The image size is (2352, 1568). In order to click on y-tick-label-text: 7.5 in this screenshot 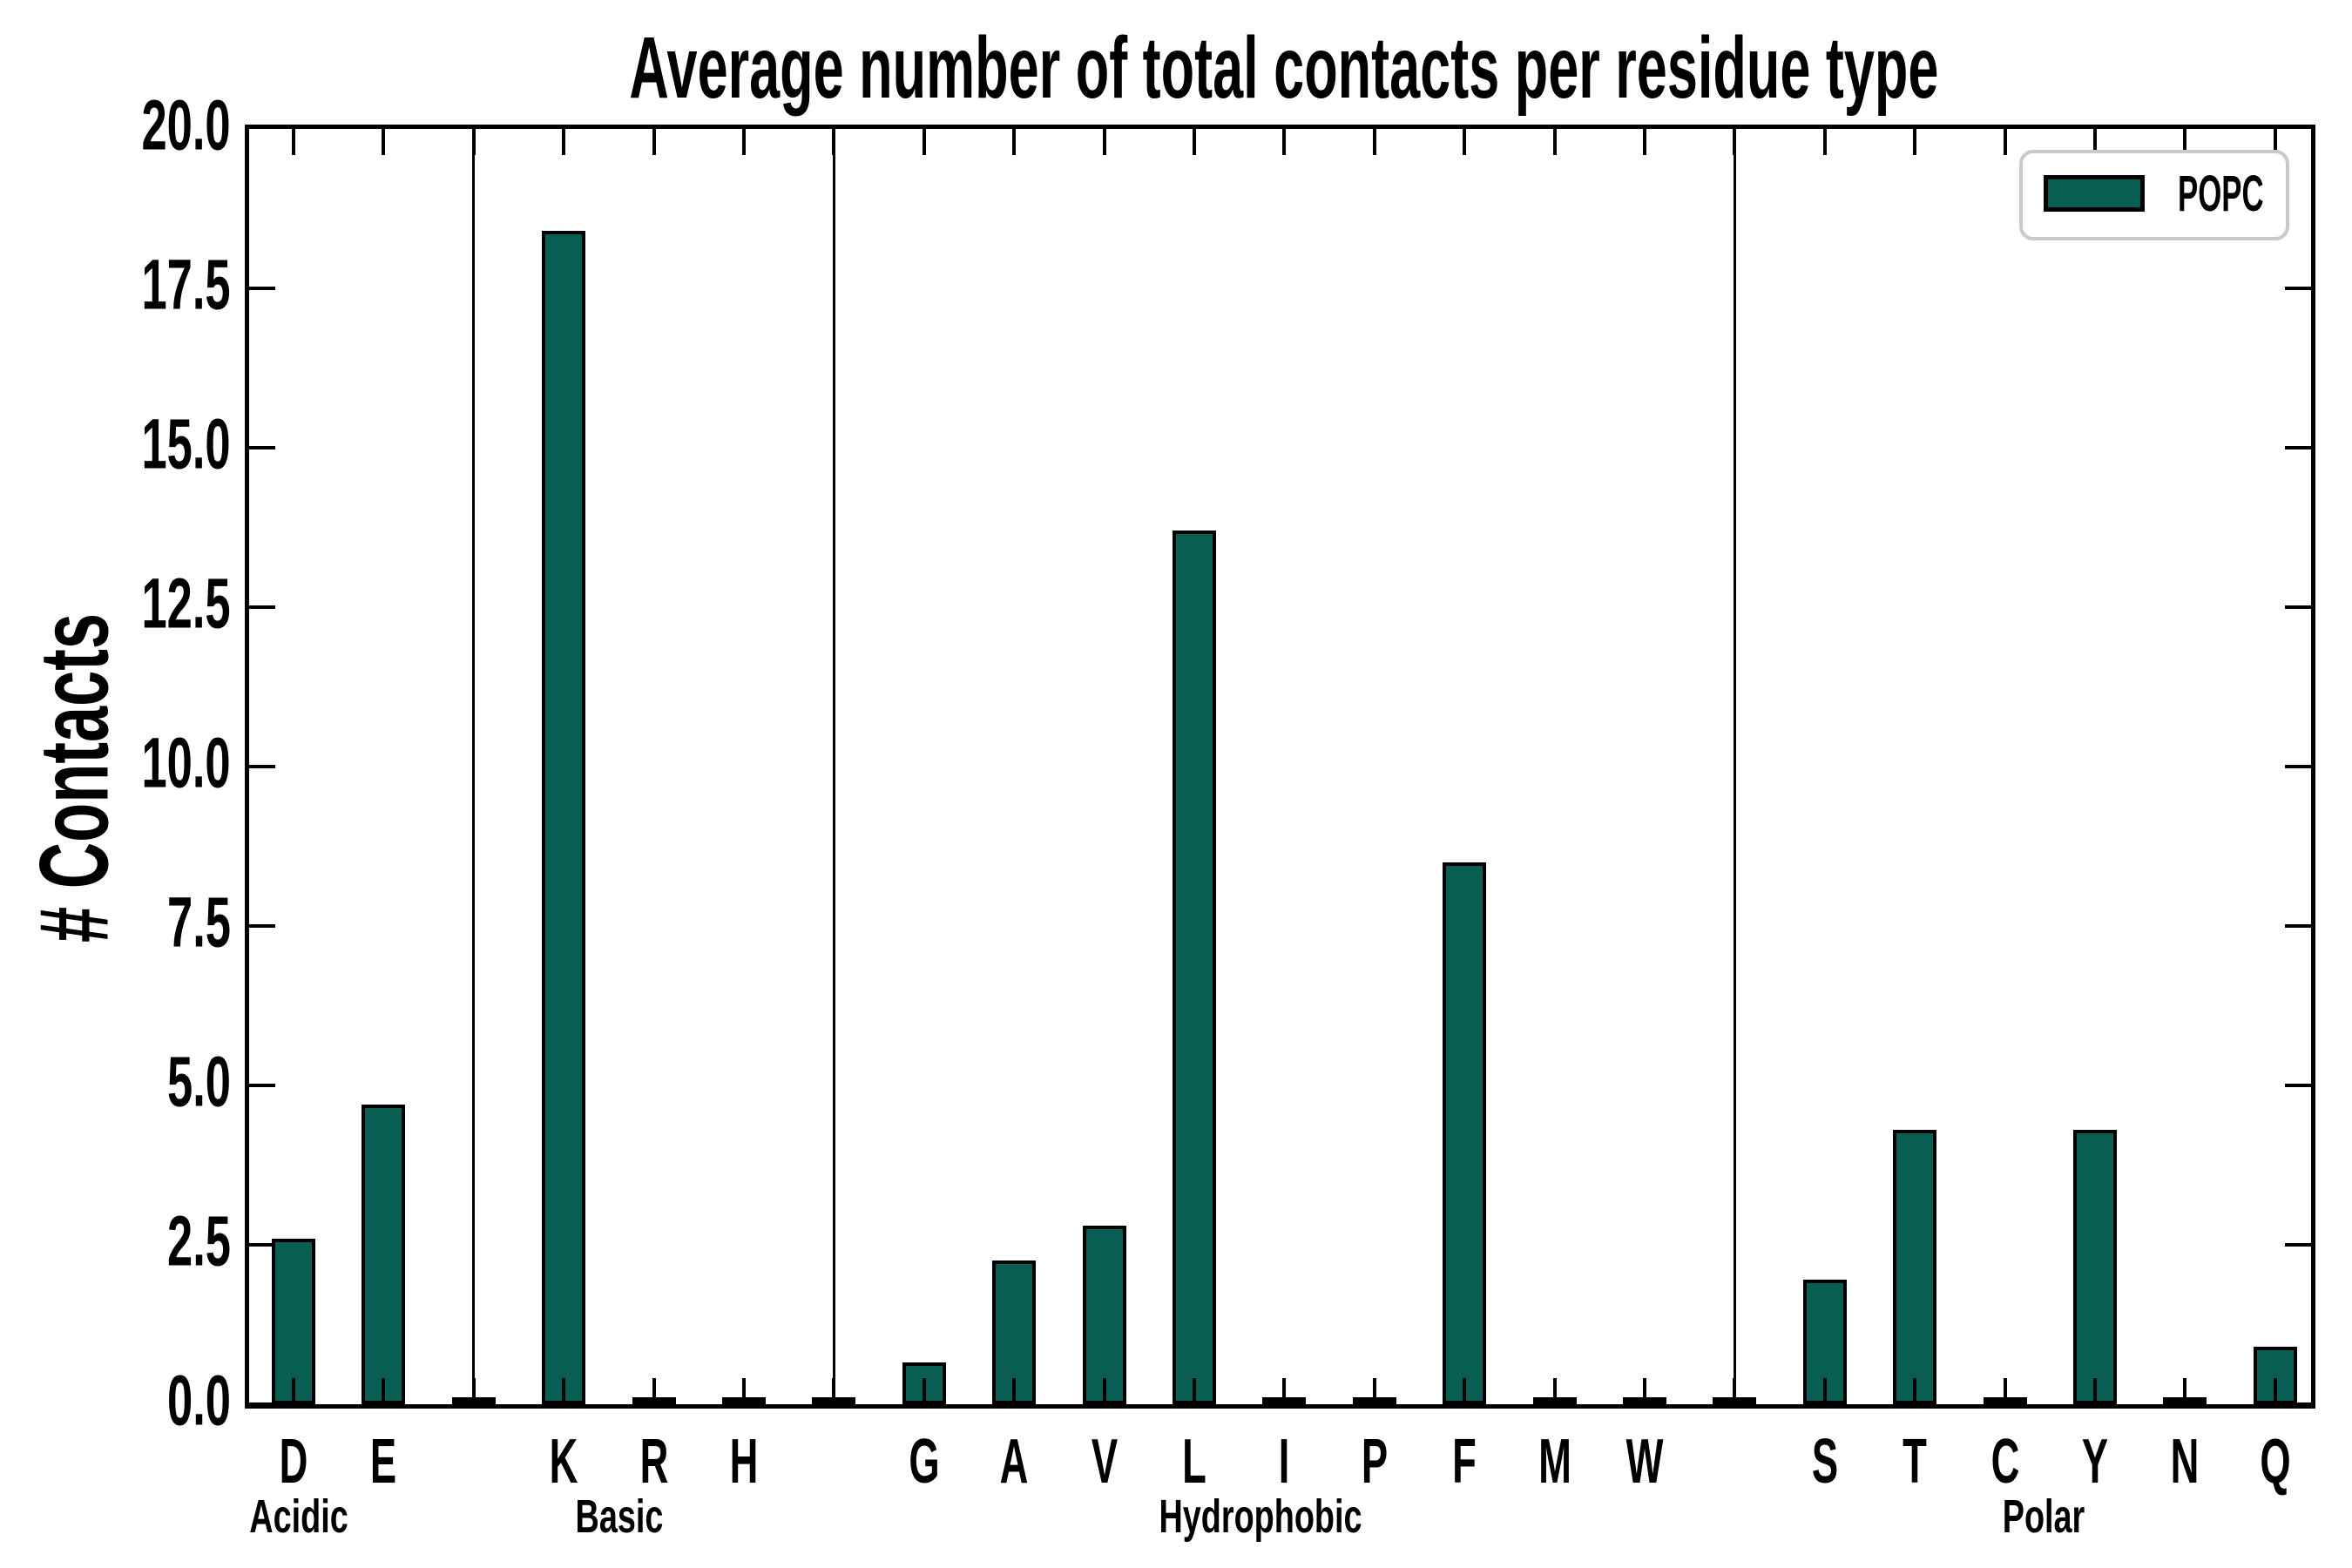, I will do `click(199, 923)`.